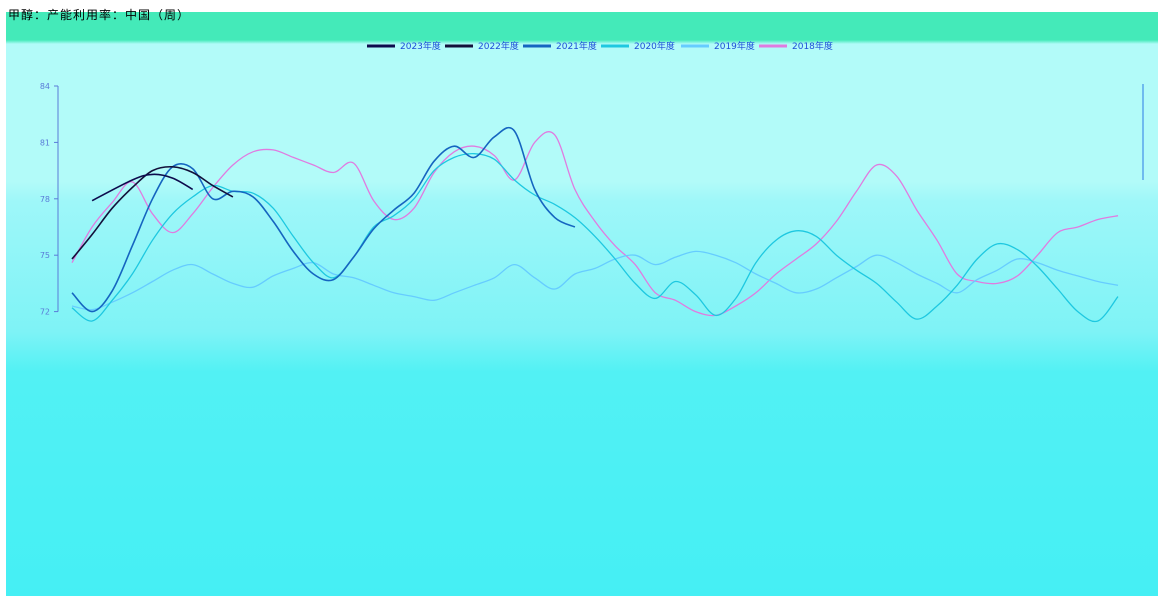  What do you see at coordinates (576, 46) in the screenshot?
I see `legend-label: 2021年度` at bounding box center [576, 46].